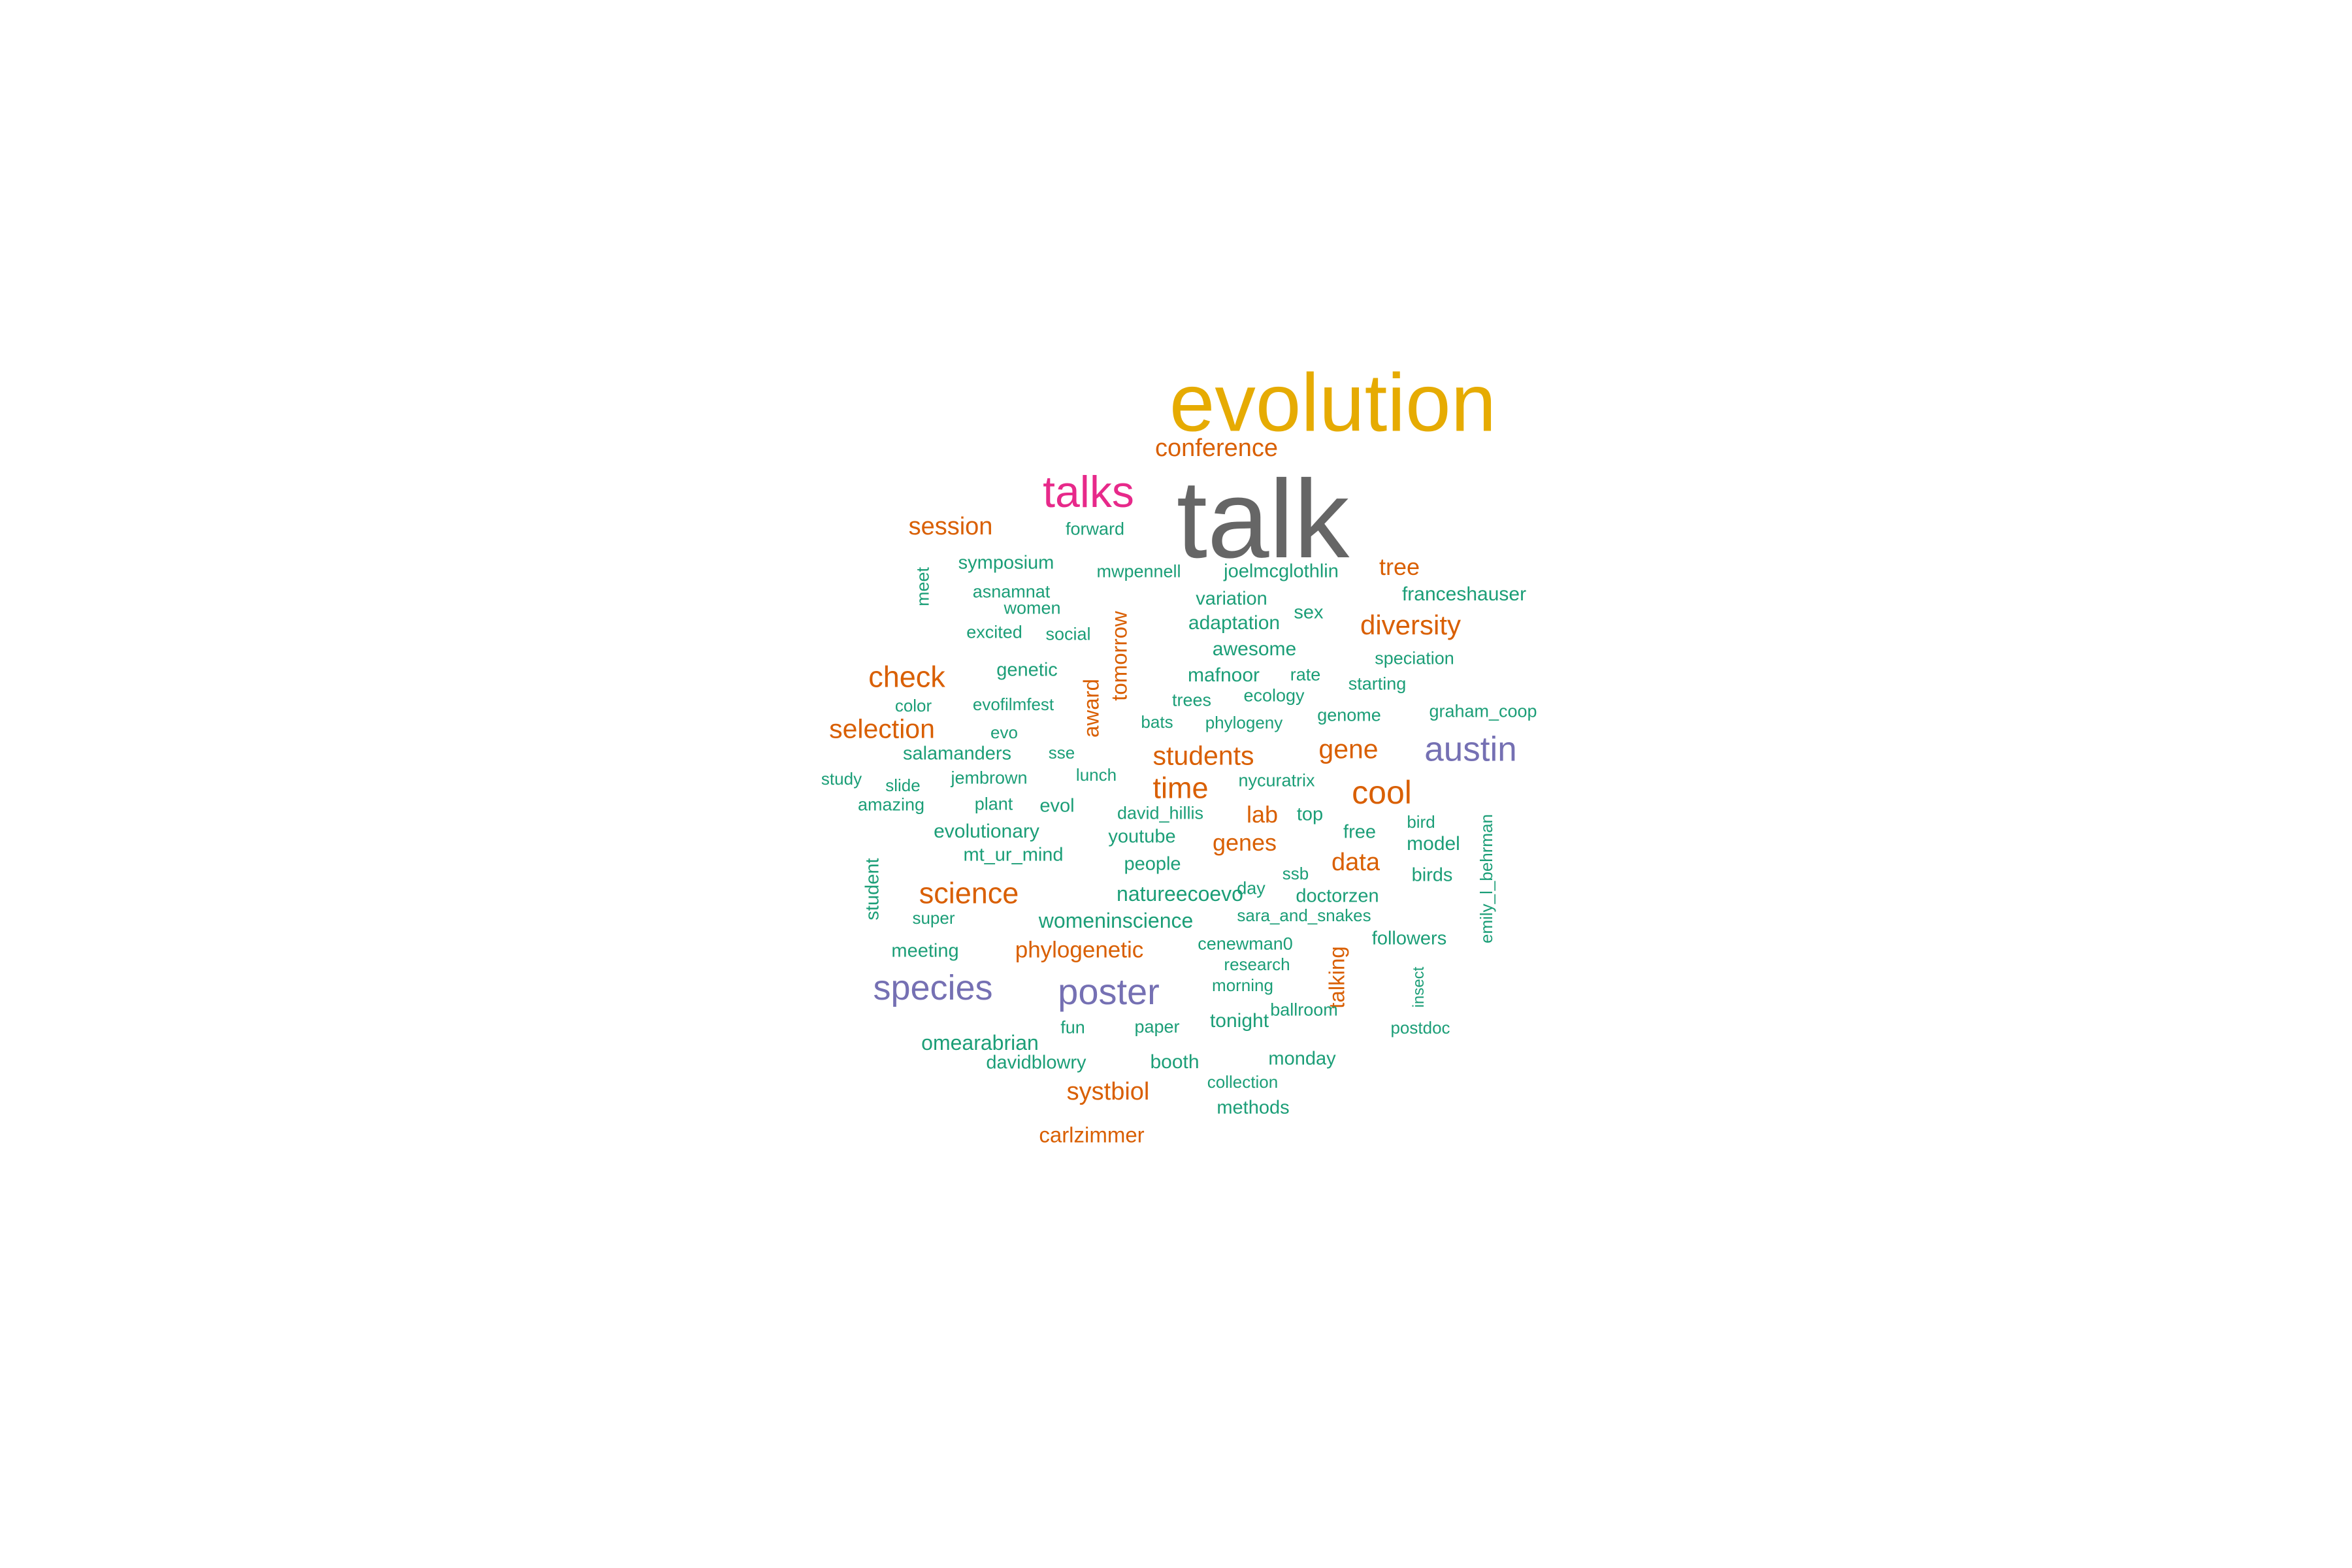 This screenshot has width=2352, height=1568. Describe the element at coordinates (1027, 670) in the screenshot. I see `cloud-word: genetic` at that location.